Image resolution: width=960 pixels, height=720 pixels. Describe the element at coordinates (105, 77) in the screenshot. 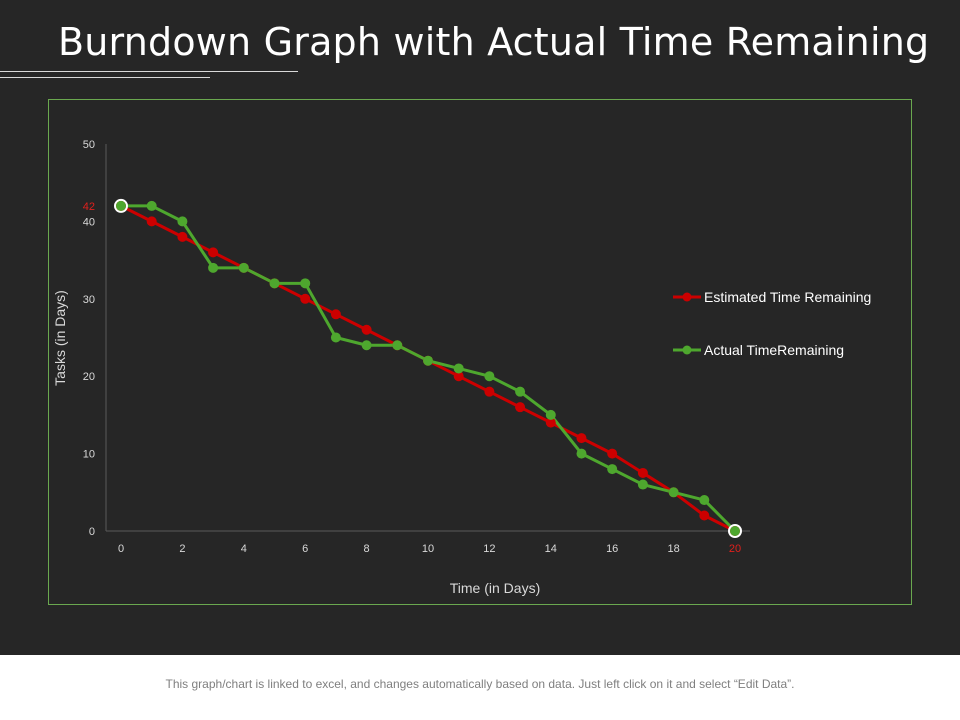

I see `title-underline-short` at that location.